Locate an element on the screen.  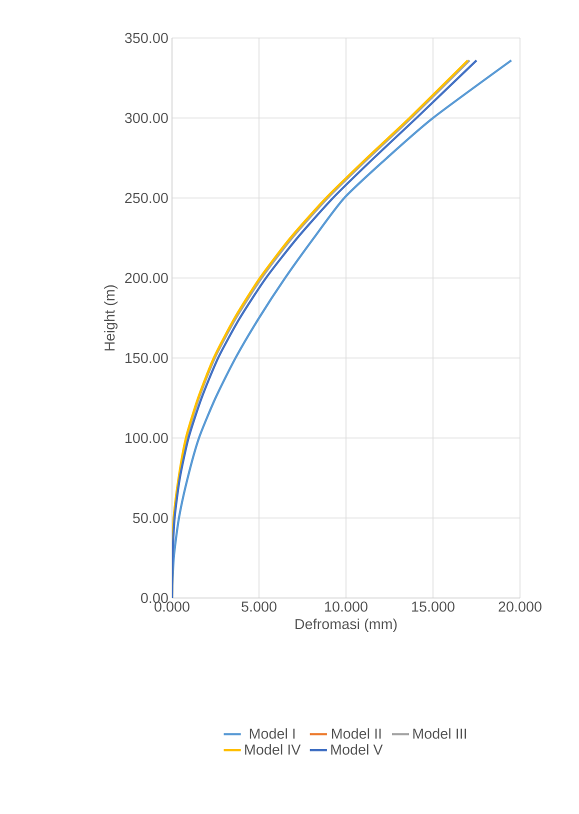
x-tick-label: 15.000 is located at coordinates (433, 607).